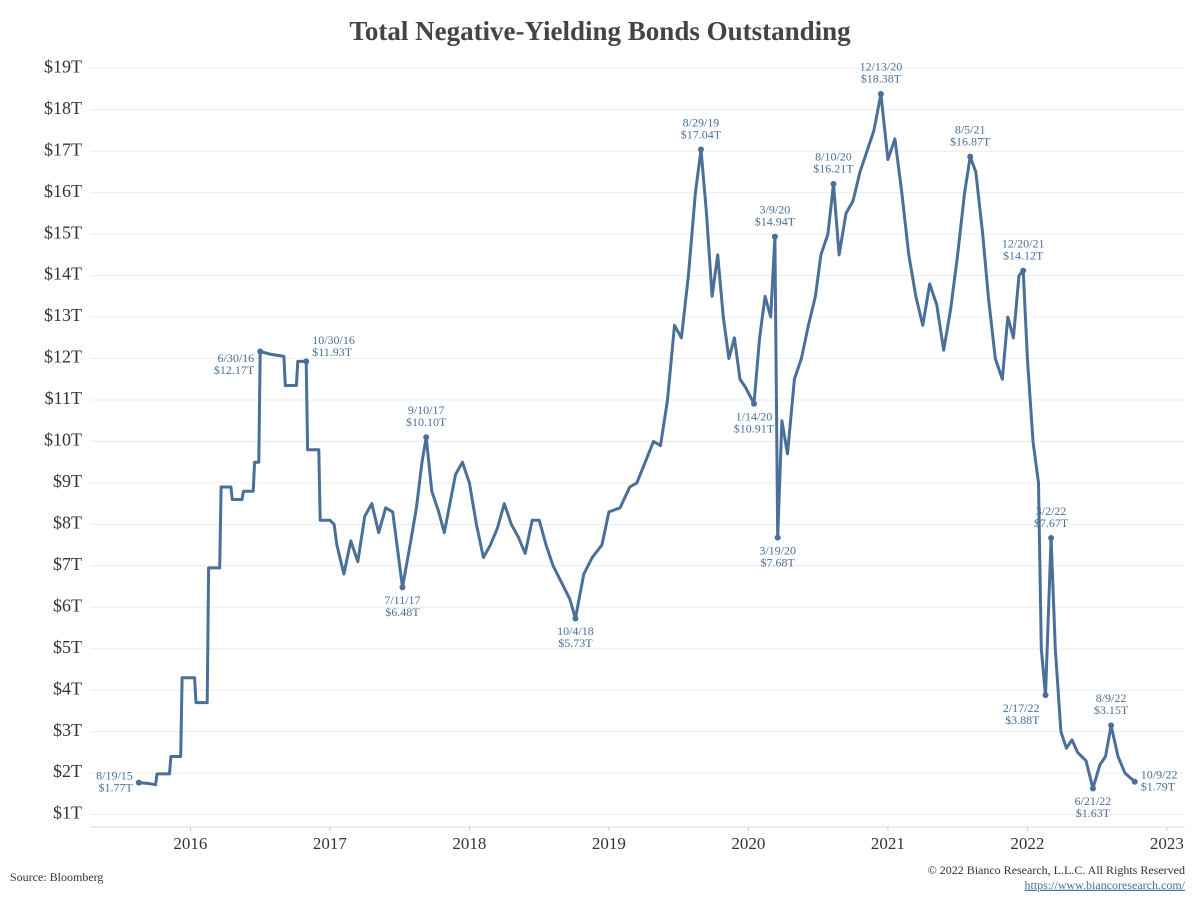 The width and height of the screenshot is (1200, 900). What do you see at coordinates (1093, 813) in the screenshot?
I see `annotation-label: $1.63T` at bounding box center [1093, 813].